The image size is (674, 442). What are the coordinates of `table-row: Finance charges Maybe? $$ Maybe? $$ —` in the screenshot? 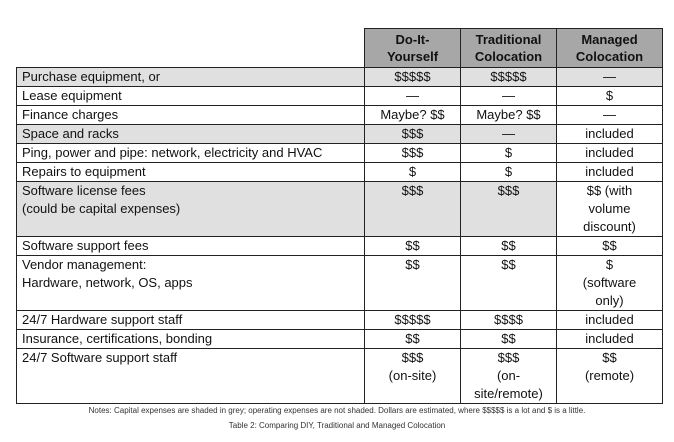 It's located at (339, 115).